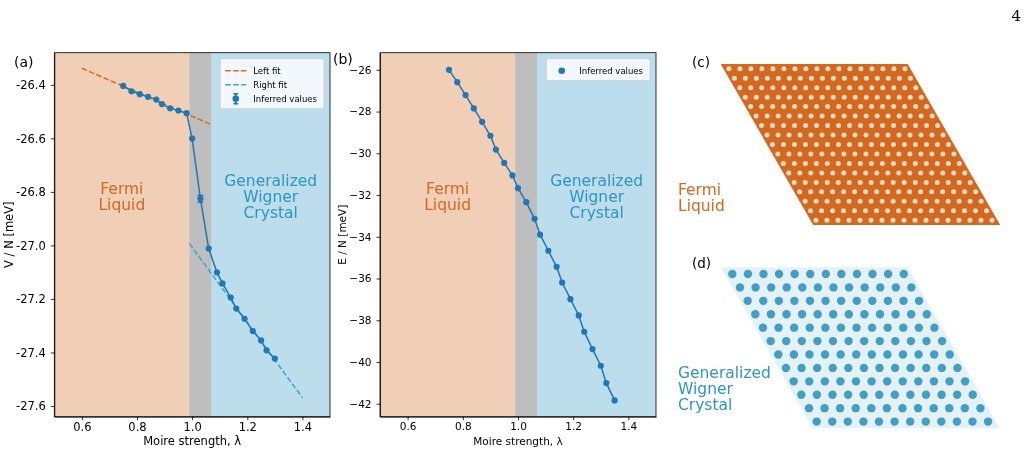 This screenshot has width=1028, height=452. What do you see at coordinates (360, 320) in the screenshot?
I see `y-tick-label: −38` at bounding box center [360, 320].